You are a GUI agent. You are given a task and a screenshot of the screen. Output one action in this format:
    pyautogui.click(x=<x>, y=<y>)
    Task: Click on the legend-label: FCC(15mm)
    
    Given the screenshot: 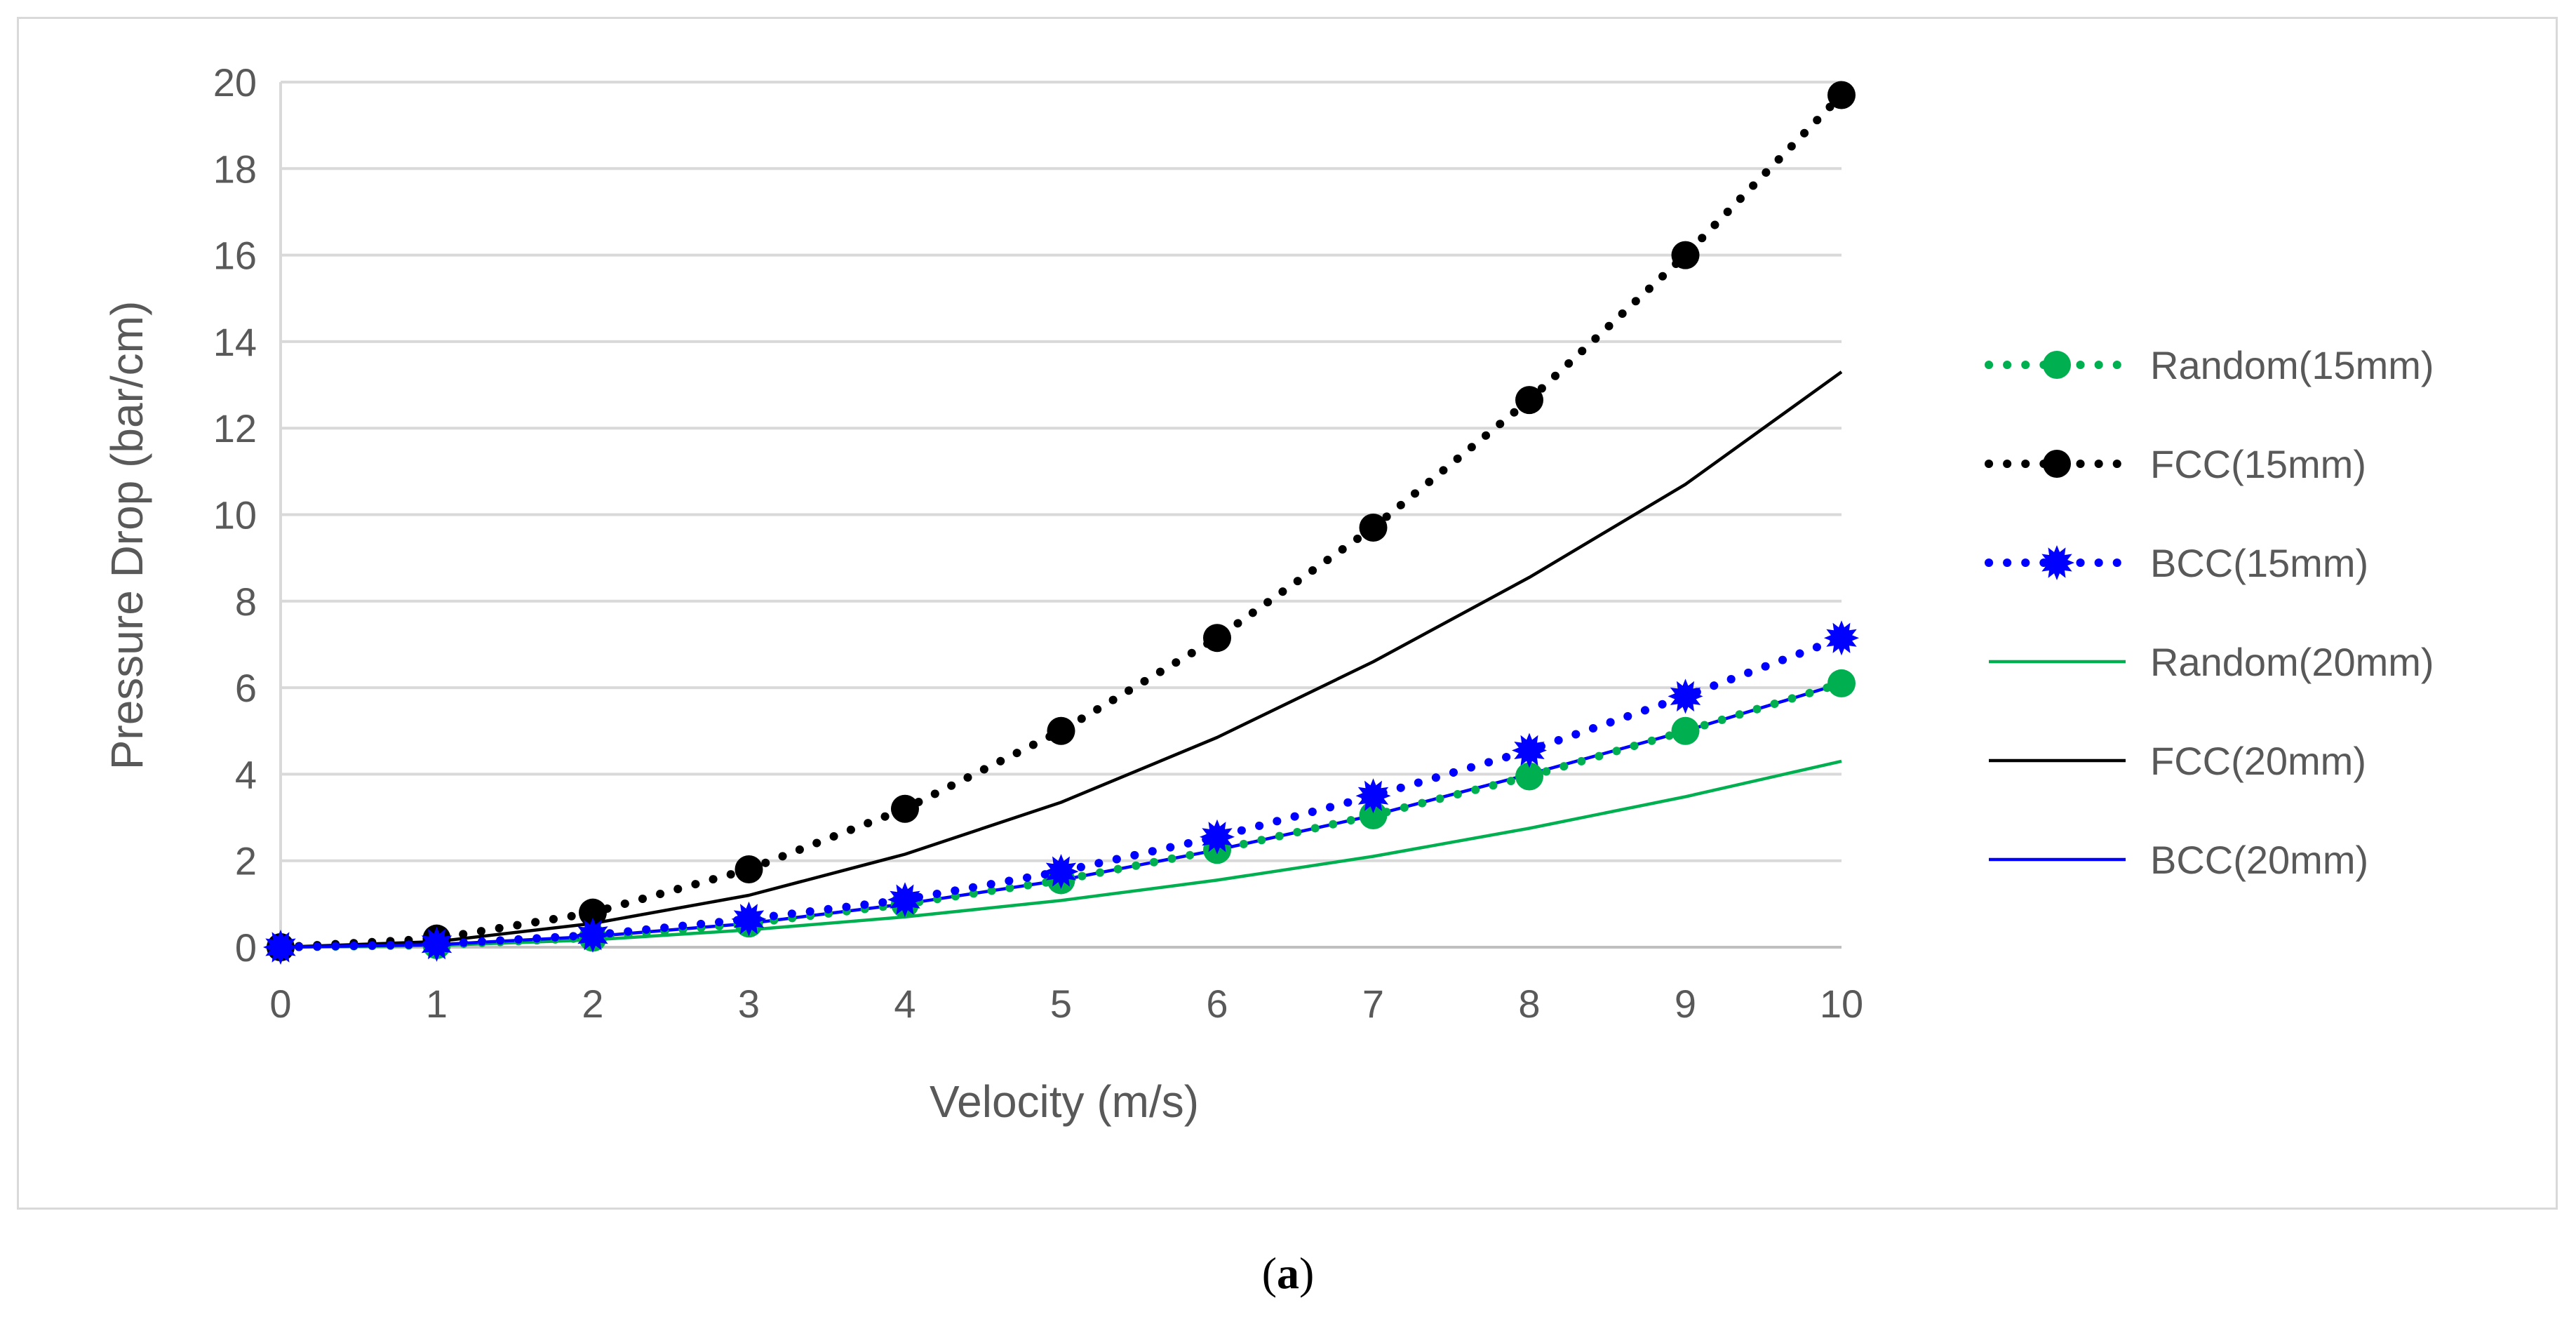 What is the action you would take?
    pyautogui.click(x=2258, y=464)
    